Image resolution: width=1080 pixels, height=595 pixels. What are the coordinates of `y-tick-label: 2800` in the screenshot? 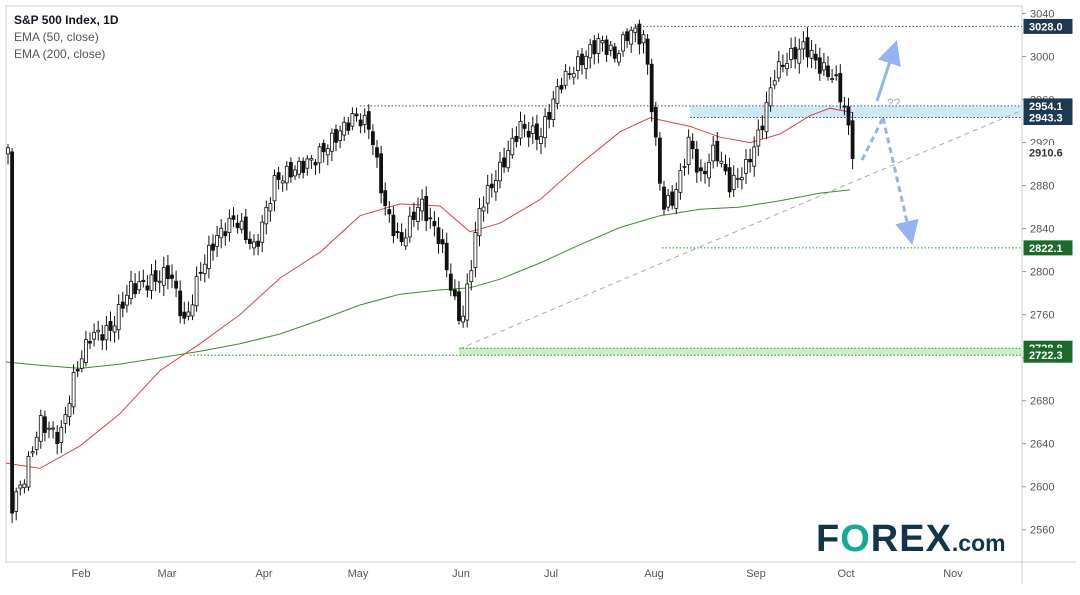 It's located at (1042, 273).